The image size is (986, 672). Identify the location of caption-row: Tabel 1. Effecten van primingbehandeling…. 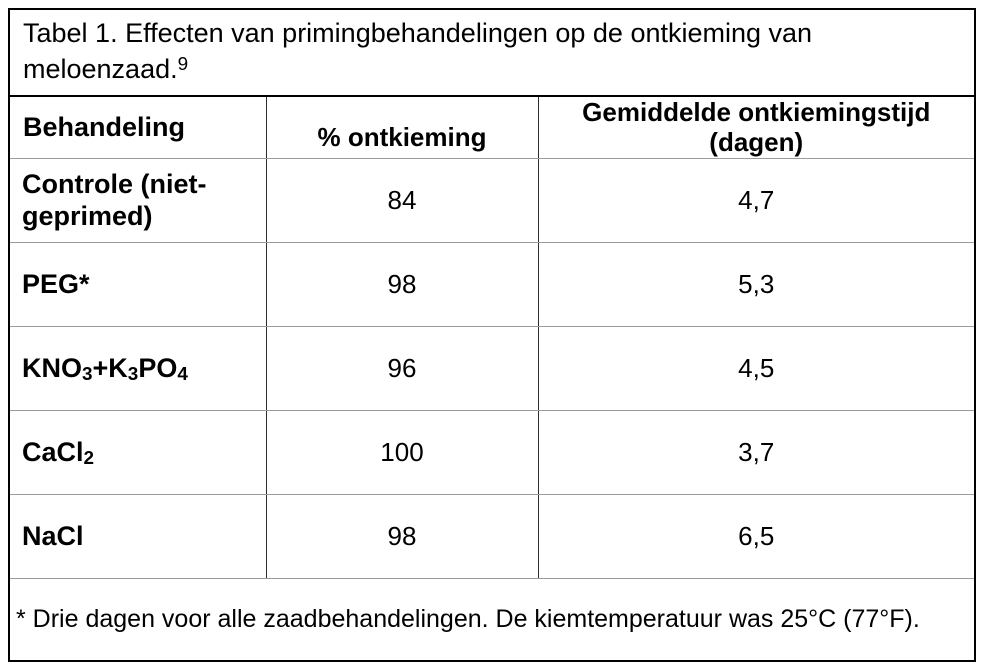
(492, 53).